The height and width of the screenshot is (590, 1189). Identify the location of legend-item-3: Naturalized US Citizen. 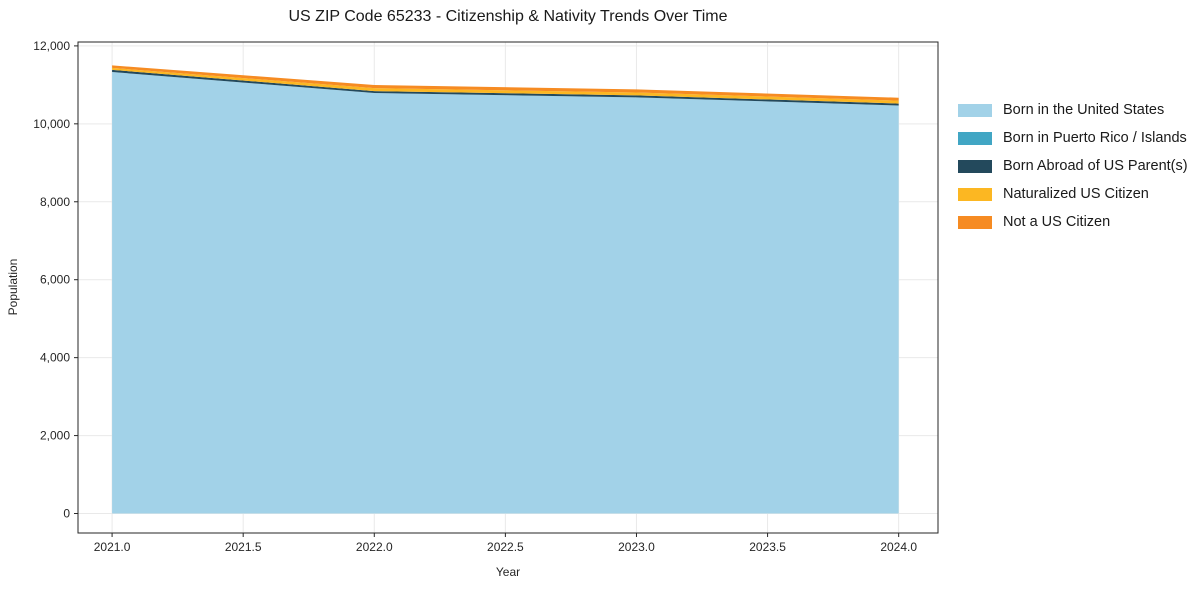
(1073, 194).